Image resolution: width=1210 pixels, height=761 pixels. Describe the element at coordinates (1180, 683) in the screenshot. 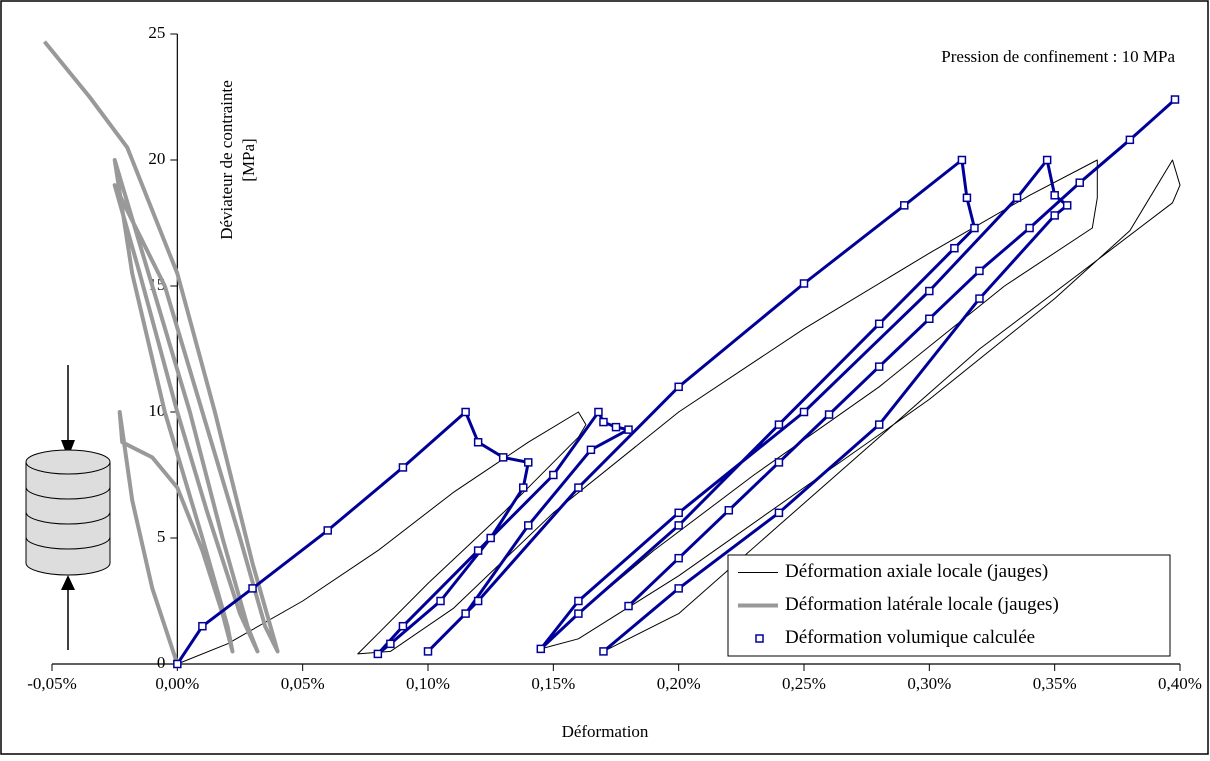

I see `x-tick-label: 0,40%` at that location.